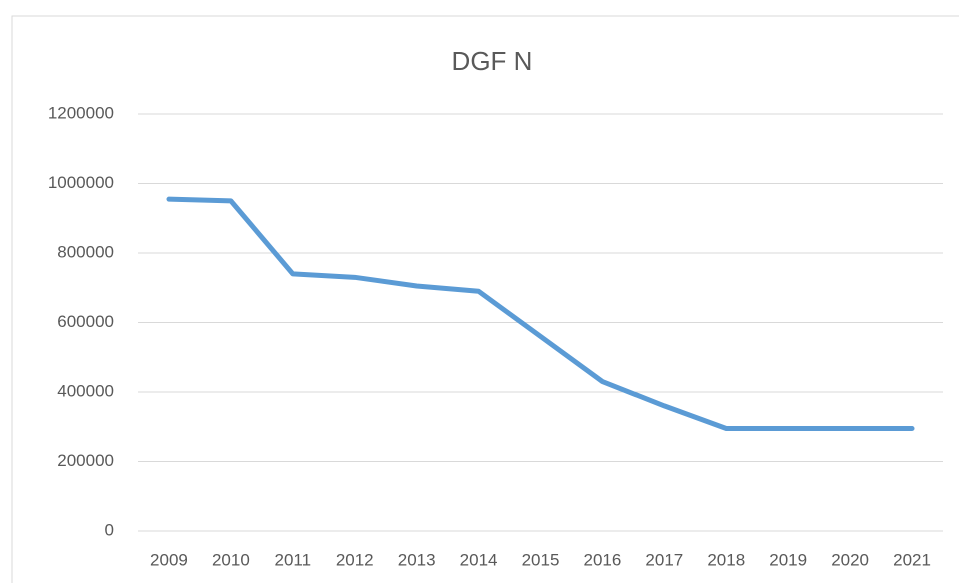 The height and width of the screenshot is (583, 959). What do you see at coordinates (912, 559) in the screenshot?
I see `x-tick-label: 2021` at bounding box center [912, 559].